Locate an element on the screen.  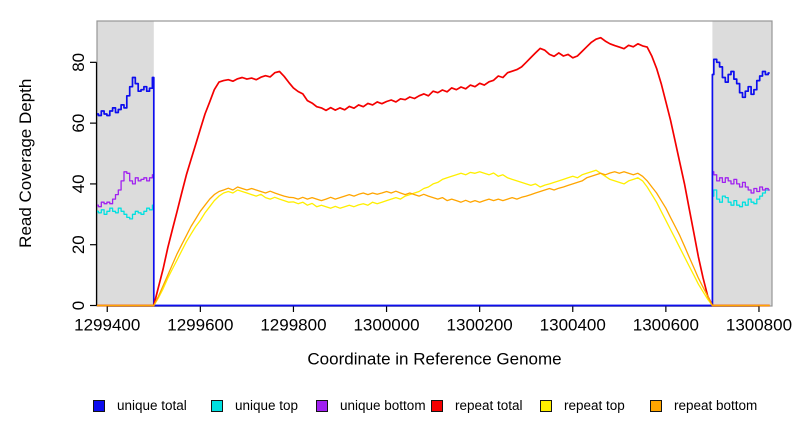
legend-item-unique-bottom: unique bottom is located at coordinates (371, 405).